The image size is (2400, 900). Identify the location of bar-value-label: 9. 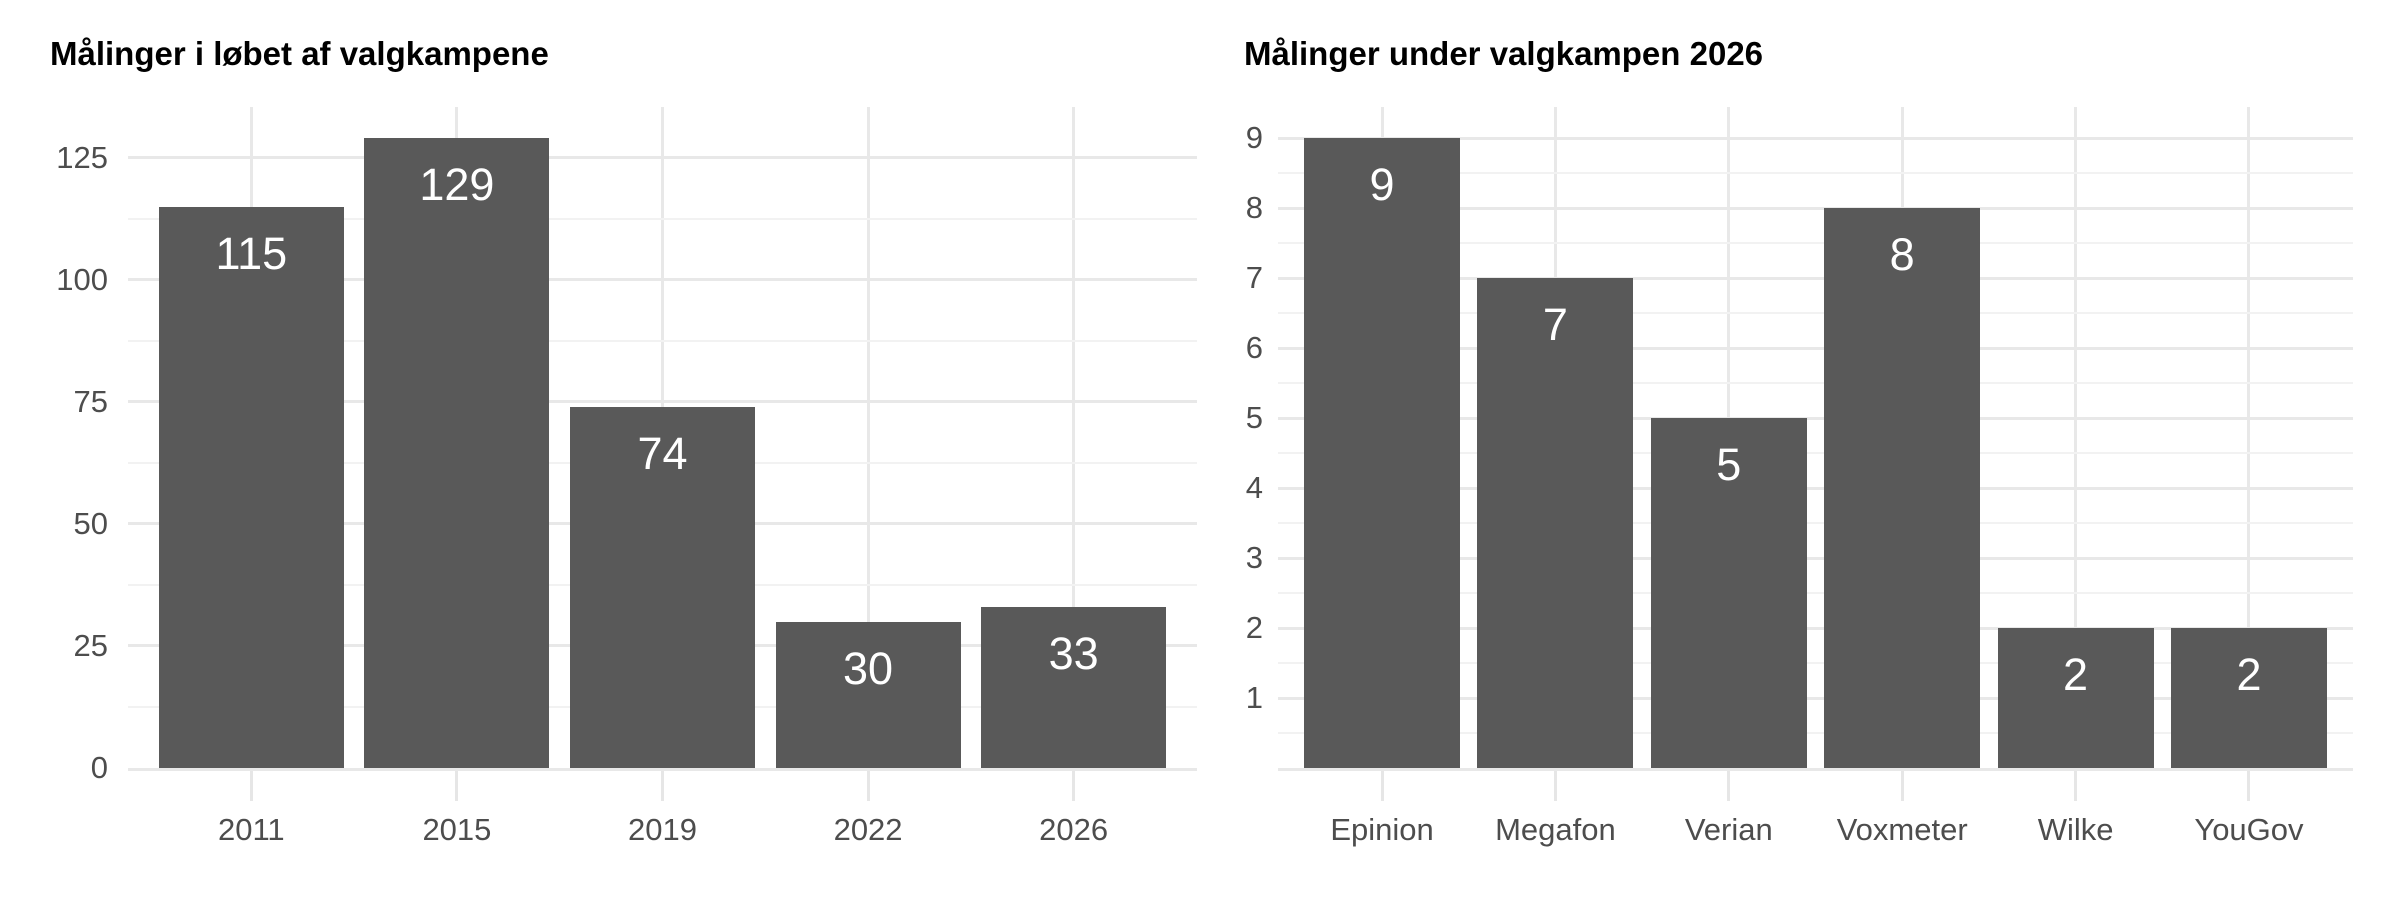
(1382, 185).